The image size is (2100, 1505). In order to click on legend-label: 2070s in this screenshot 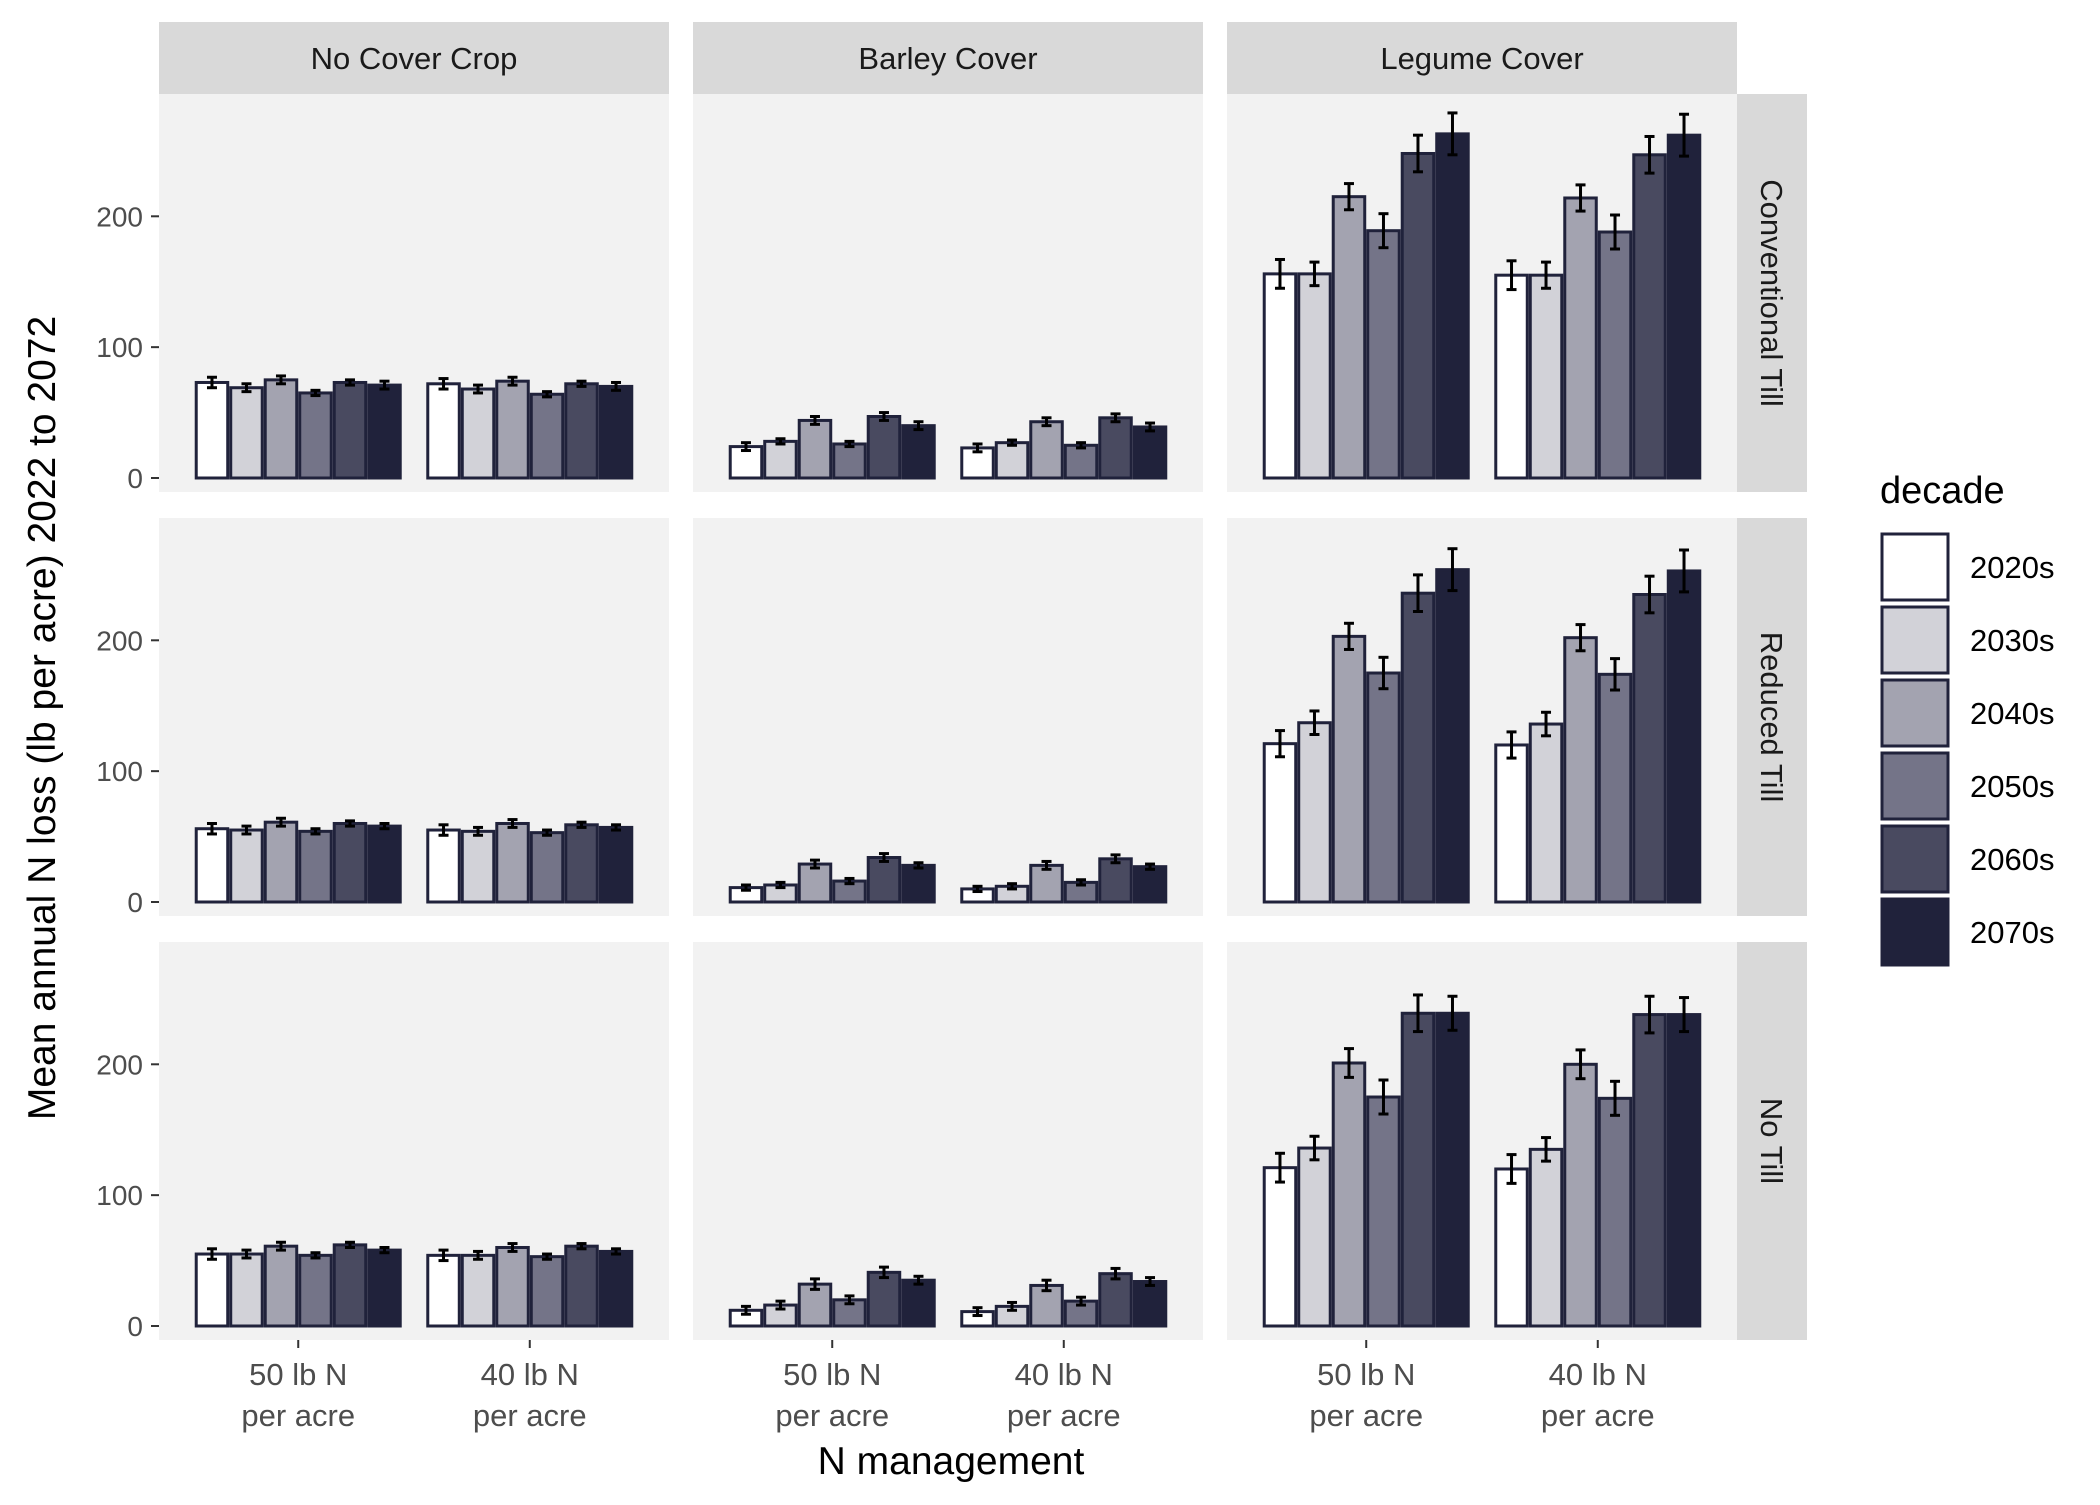, I will do `click(2012, 932)`.